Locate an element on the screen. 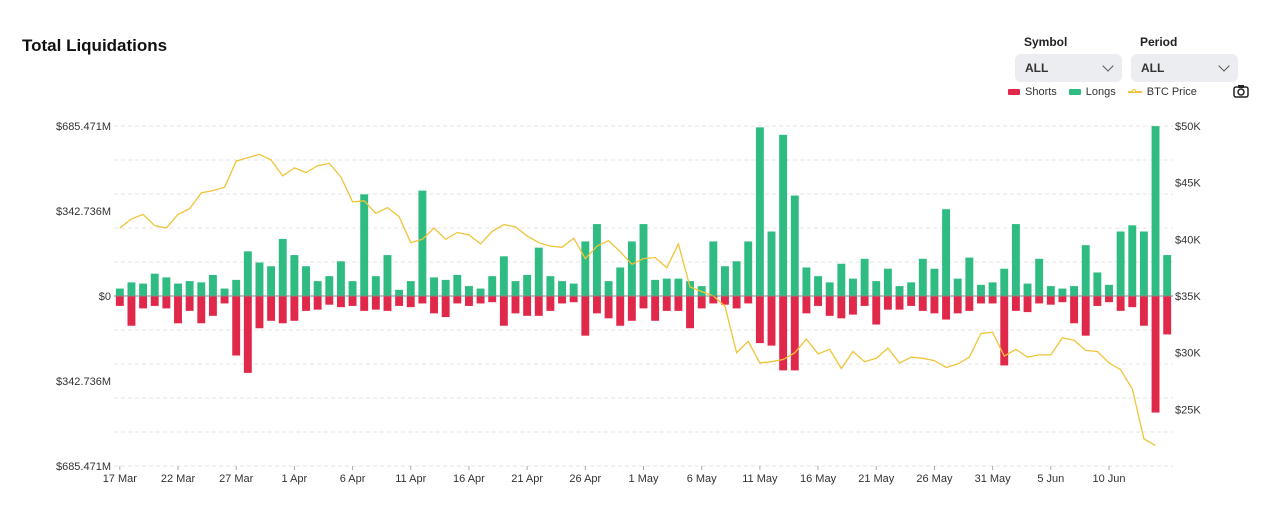 This screenshot has height=532, width=1280. right-axis-tick-label: $25K is located at coordinates (1188, 410).